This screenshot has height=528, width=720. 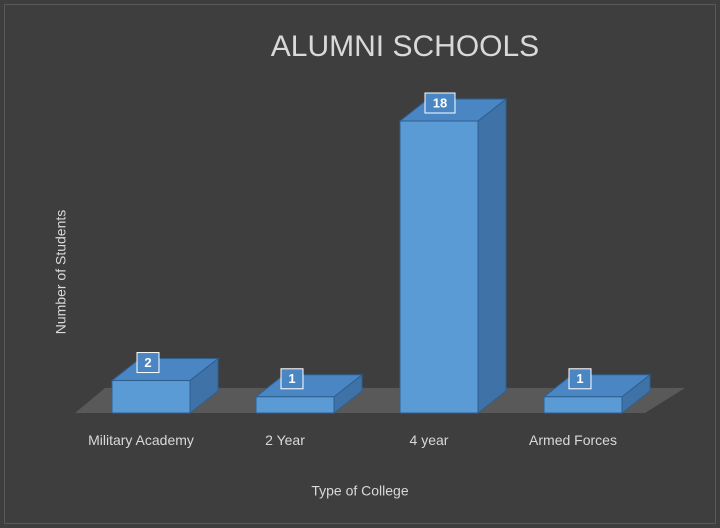 I want to click on data-label: 18, so click(x=440, y=102).